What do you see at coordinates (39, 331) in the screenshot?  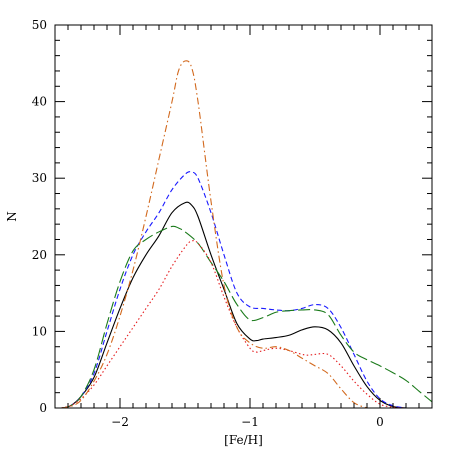 I see `y-tick-label: 10` at bounding box center [39, 331].